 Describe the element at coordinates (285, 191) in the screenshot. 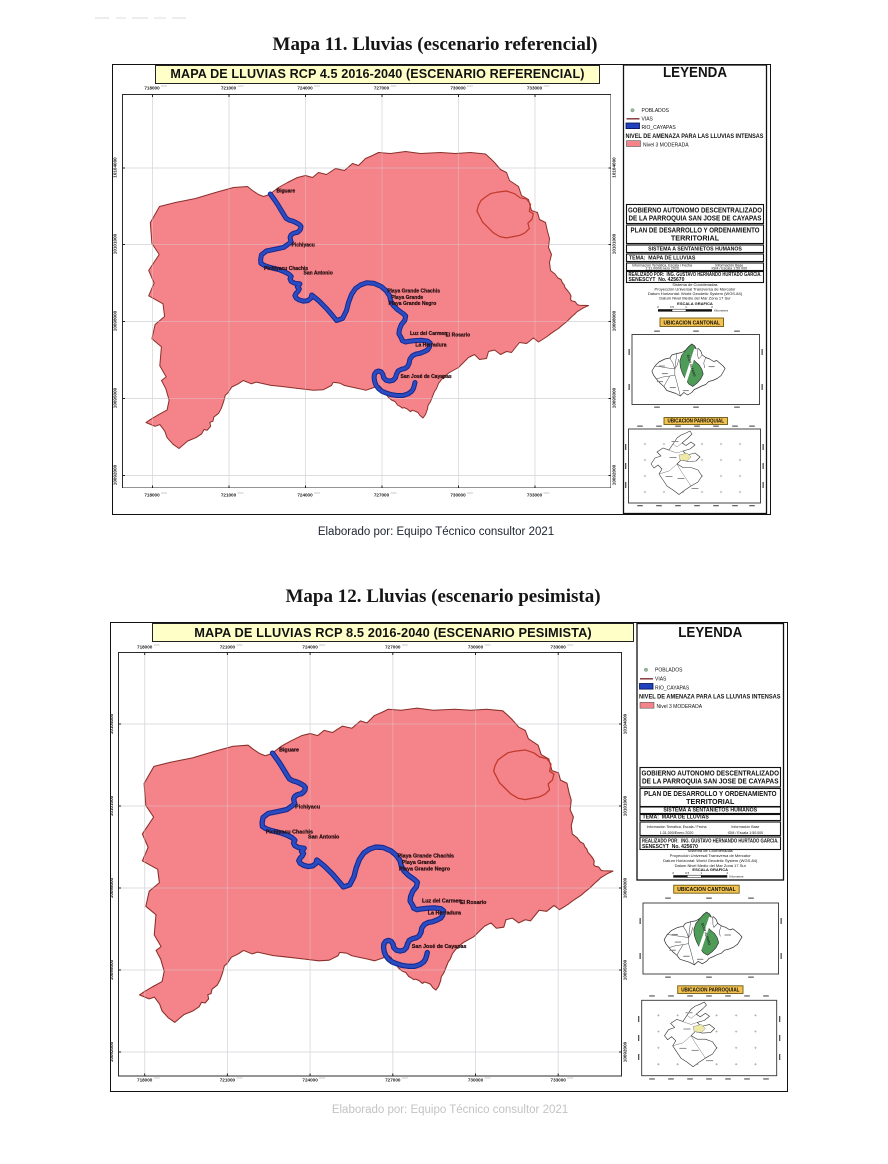

I see `svg-text: Biguare` at that location.